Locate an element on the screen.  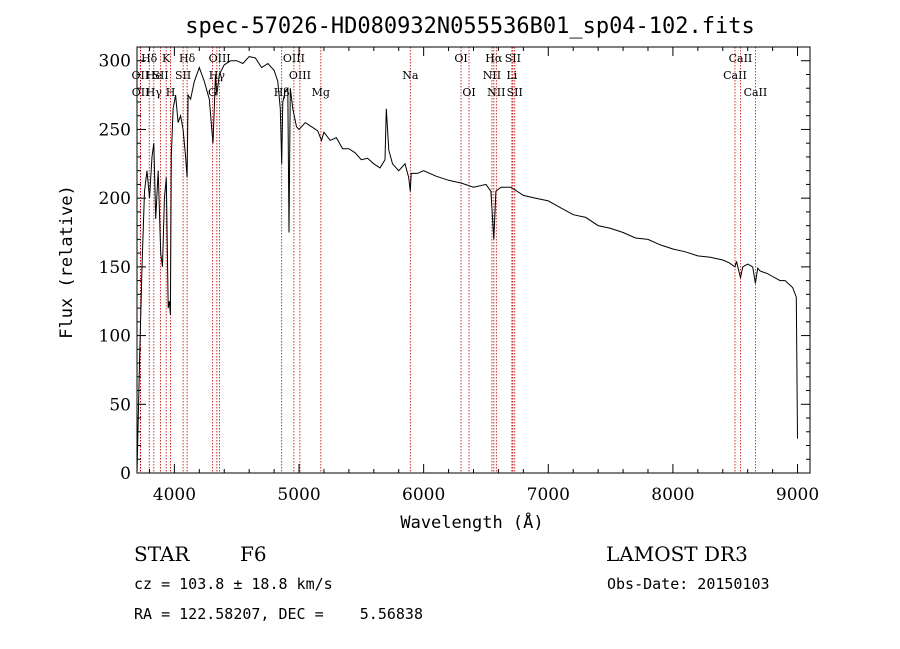
marker-label: Li is located at coordinates (511, 75).